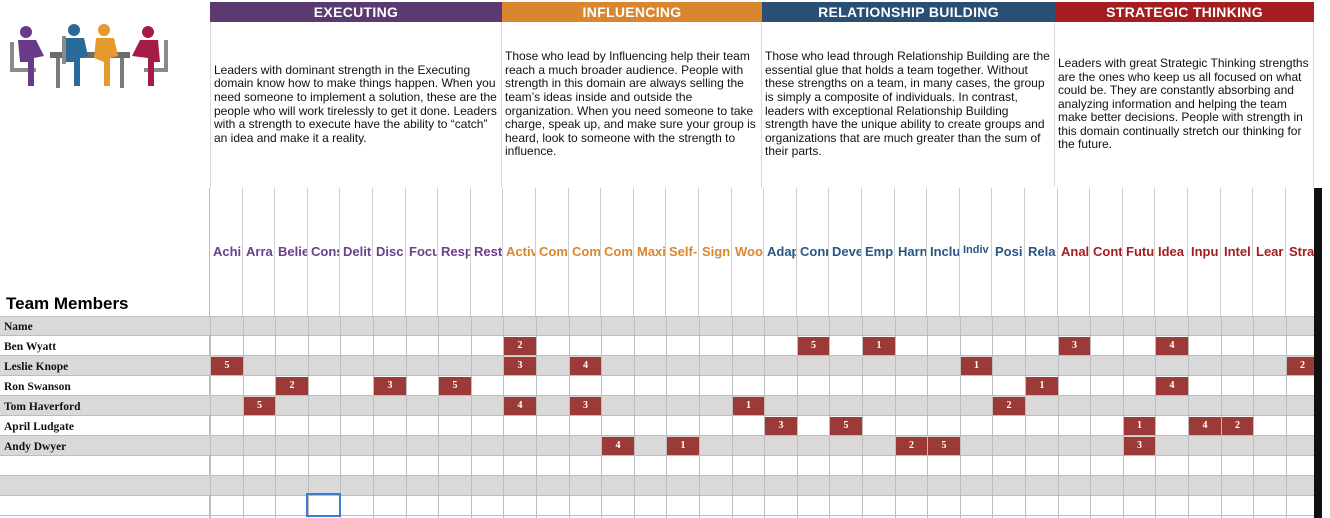 This screenshot has height=518, width=1330. Describe the element at coordinates (780, 252) in the screenshot. I see `theme-header: Adap` at that location.